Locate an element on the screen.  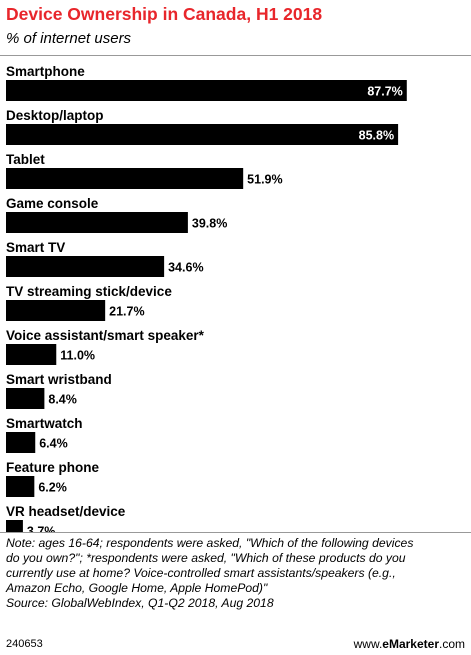
value-label: 6.4% is located at coordinates (53, 444).